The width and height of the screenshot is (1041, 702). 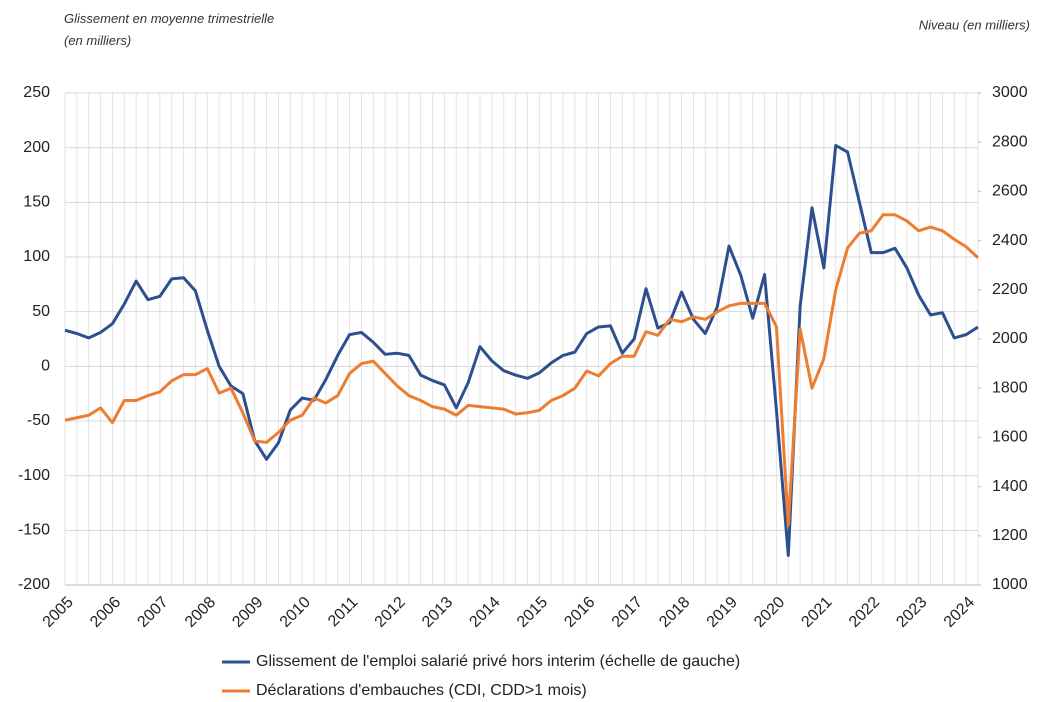 I want to click on y-tick-label: 200, so click(x=36, y=147).